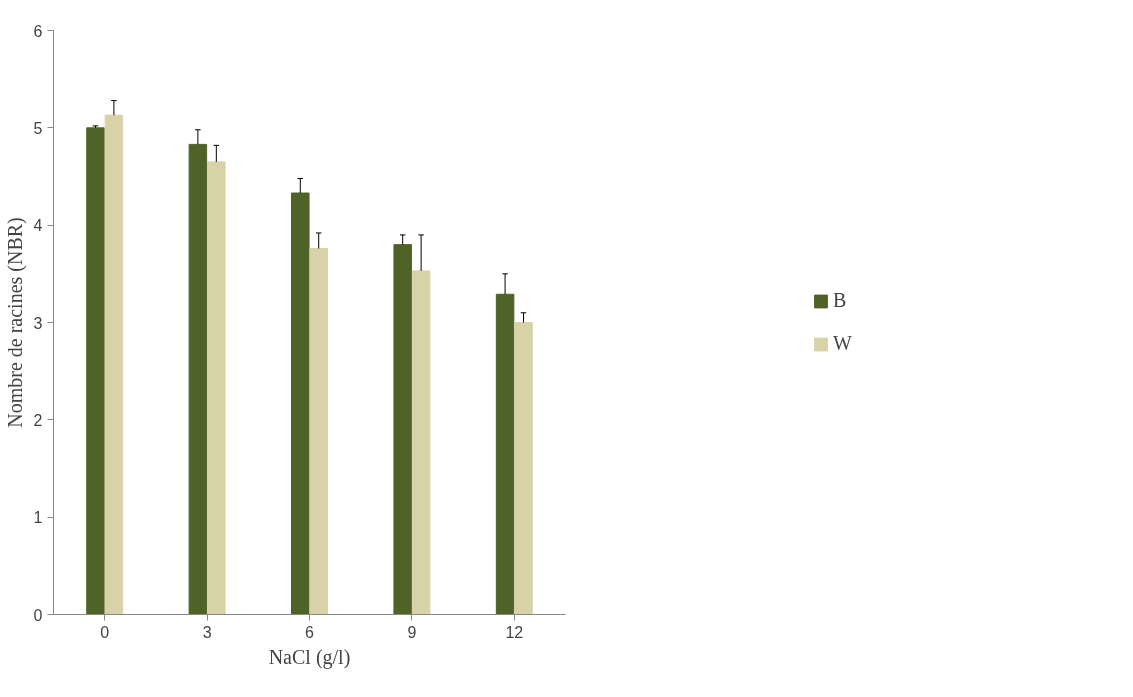 Image resolution: width=1133 pixels, height=697 pixels. What do you see at coordinates (38, 323) in the screenshot?
I see `y-tick-label: 3` at bounding box center [38, 323].